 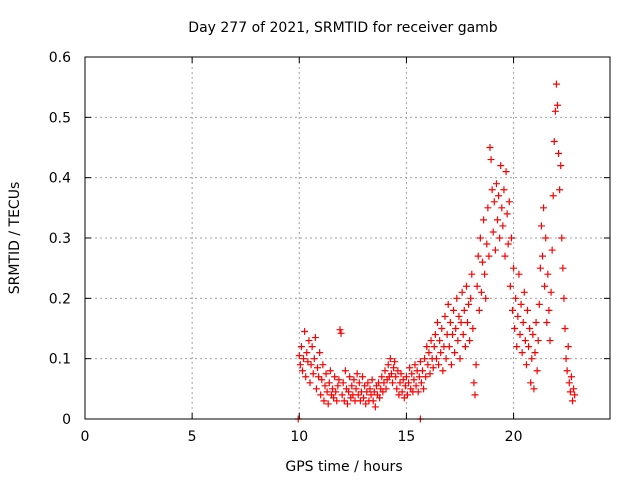 I want to click on y-tick-label: 0.4, so click(x=60, y=179).